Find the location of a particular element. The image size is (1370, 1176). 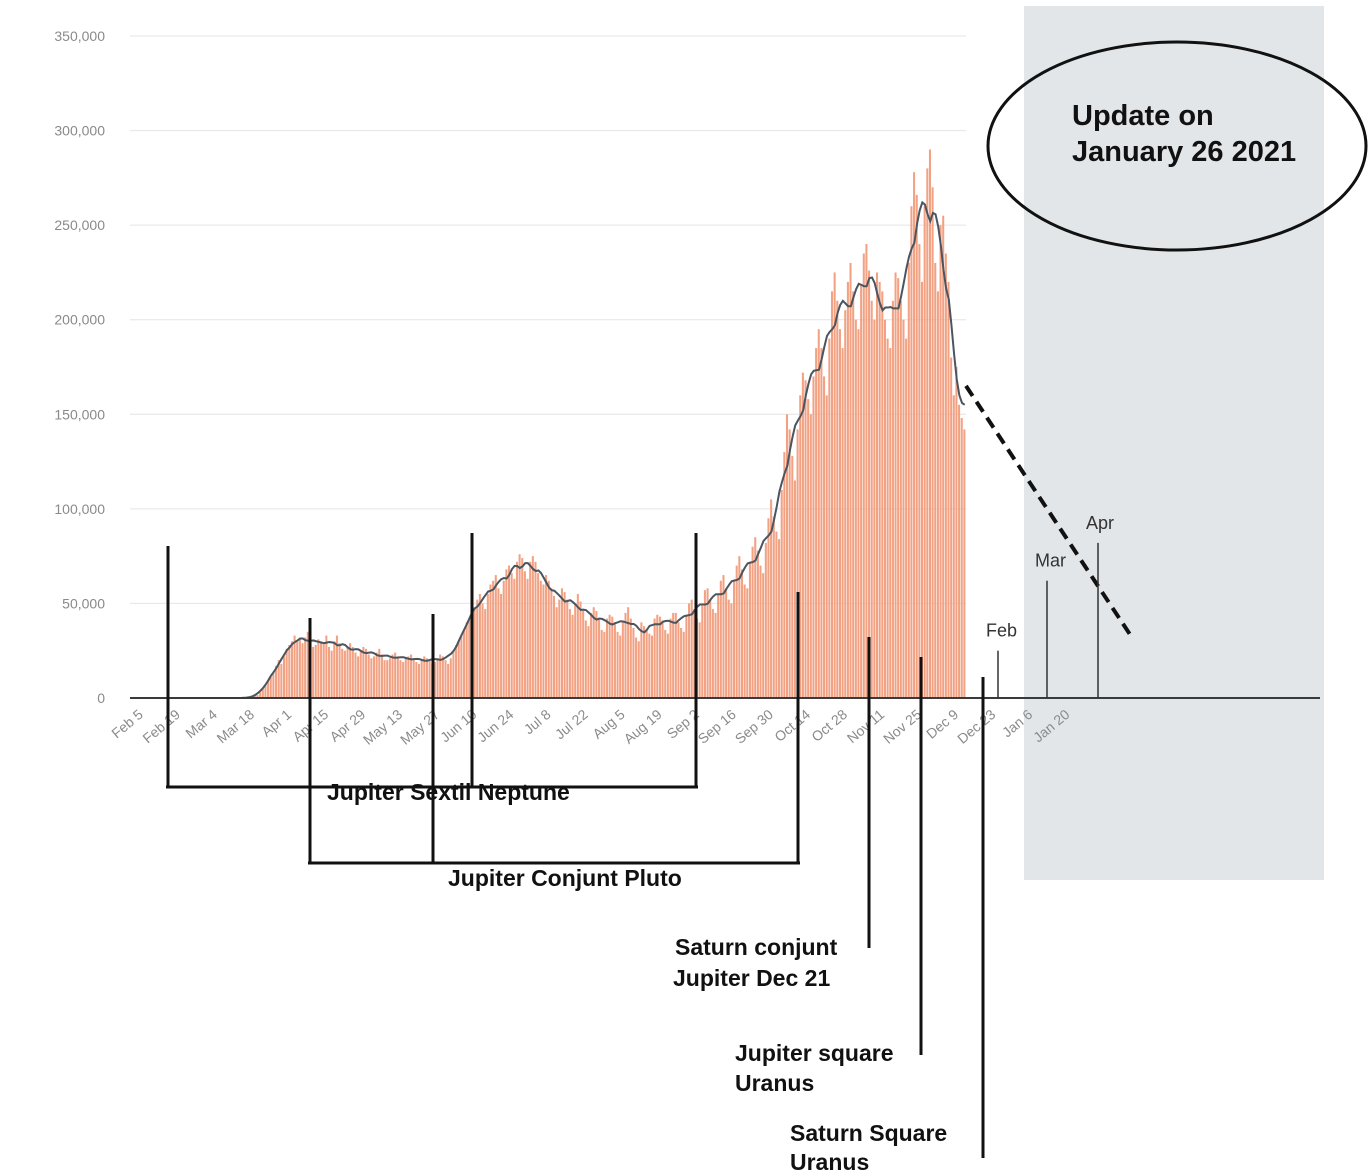

x-tick-label: Nov 11 is located at coordinates (866, 726).